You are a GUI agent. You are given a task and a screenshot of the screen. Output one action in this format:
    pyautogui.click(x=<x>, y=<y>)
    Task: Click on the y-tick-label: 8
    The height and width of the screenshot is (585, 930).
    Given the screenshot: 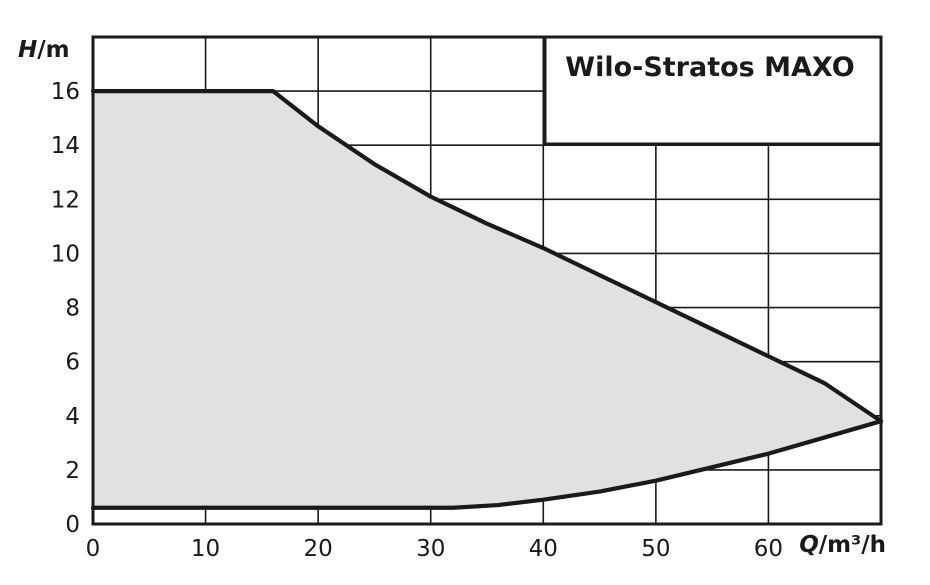 What is the action you would take?
    pyautogui.click(x=72, y=309)
    